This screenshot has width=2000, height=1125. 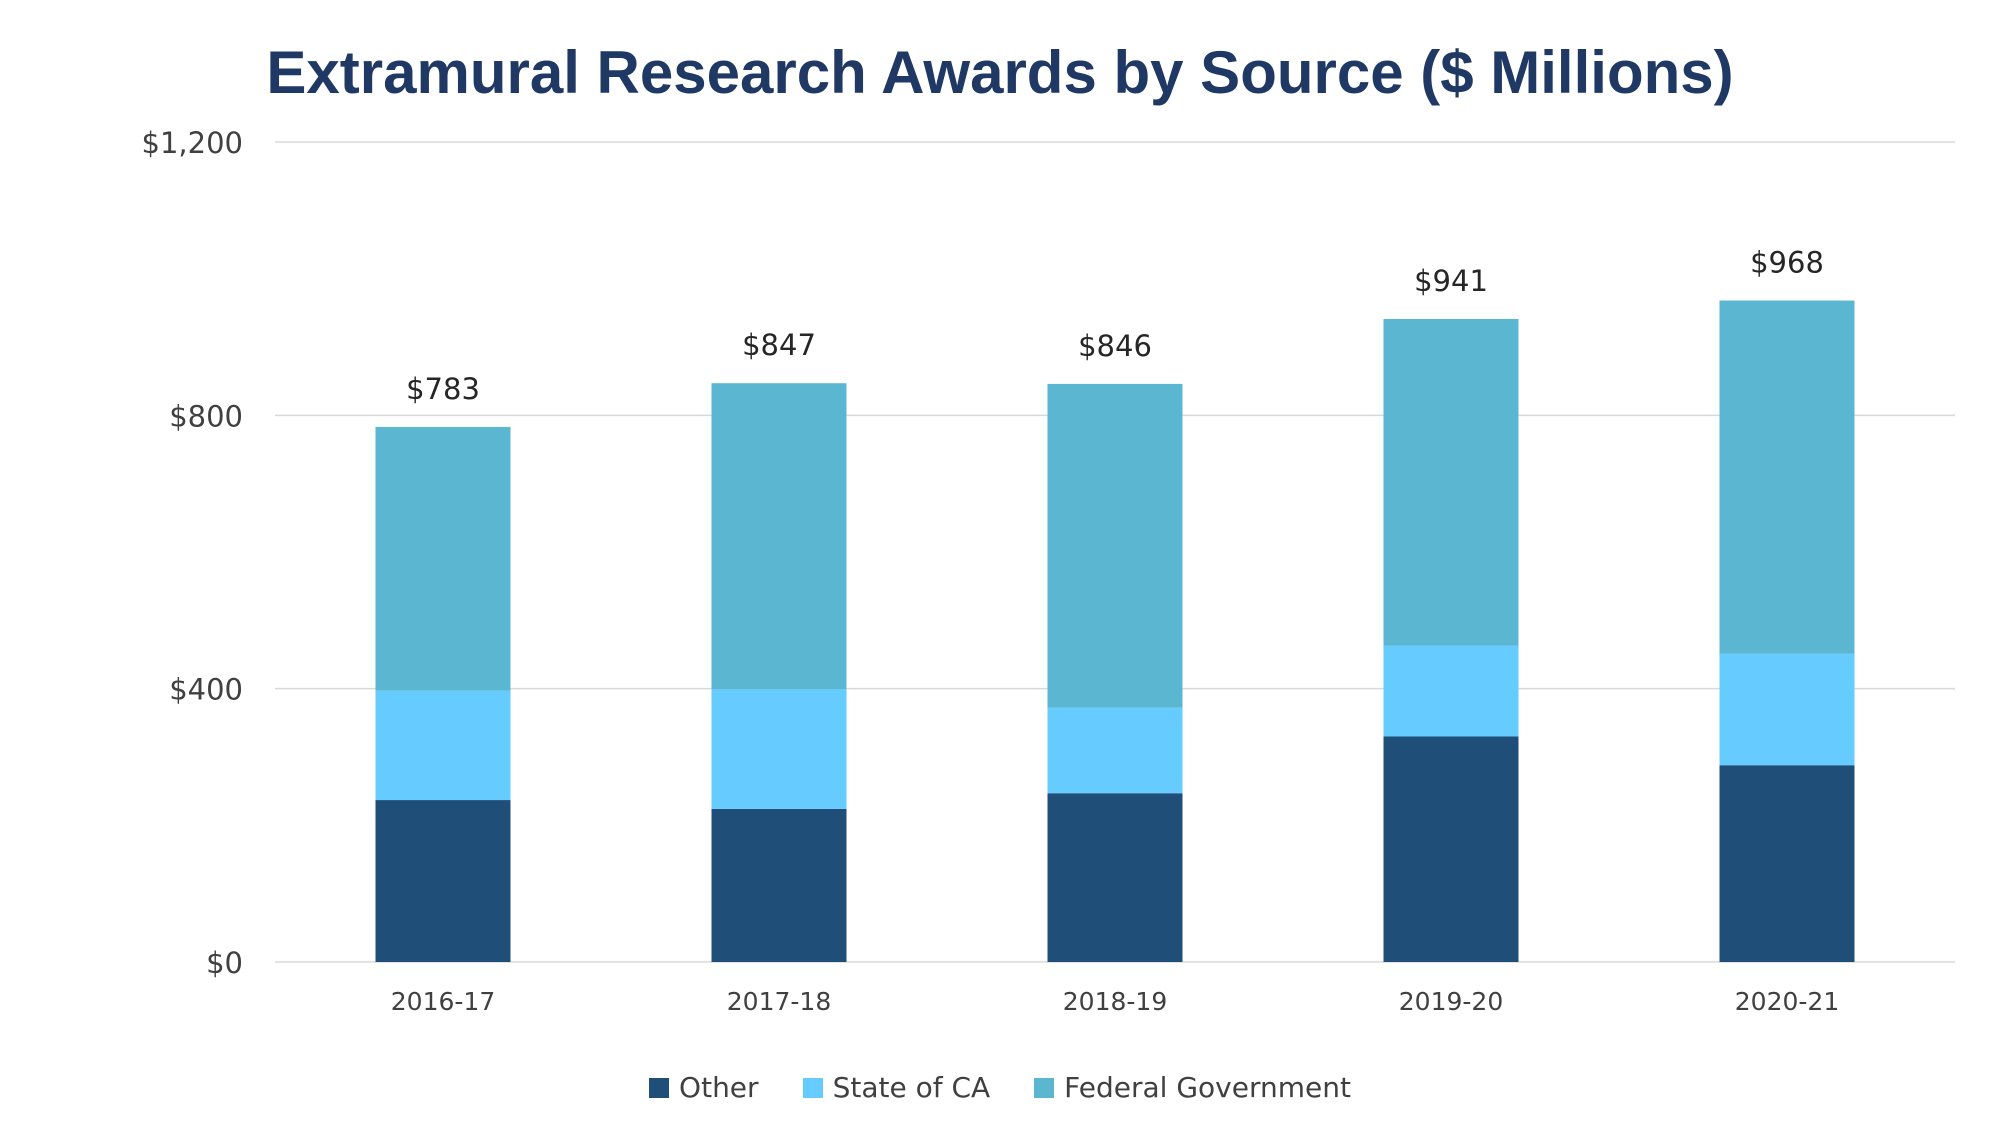 What do you see at coordinates (779, 345) in the screenshot?
I see `total-label: $847` at bounding box center [779, 345].